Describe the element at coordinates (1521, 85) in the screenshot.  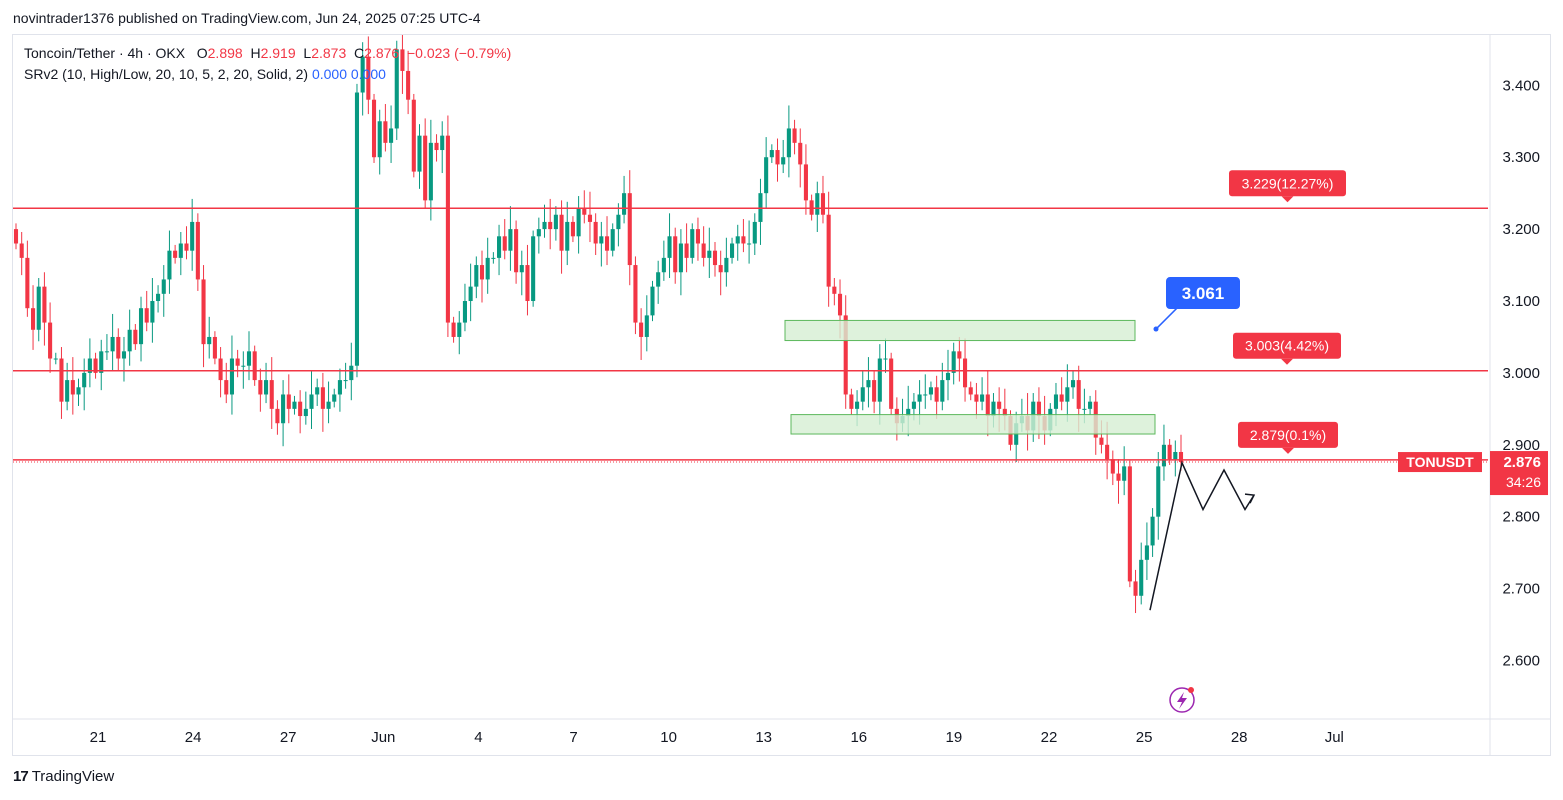
I see `y-tick-label: 3.400` at that location.